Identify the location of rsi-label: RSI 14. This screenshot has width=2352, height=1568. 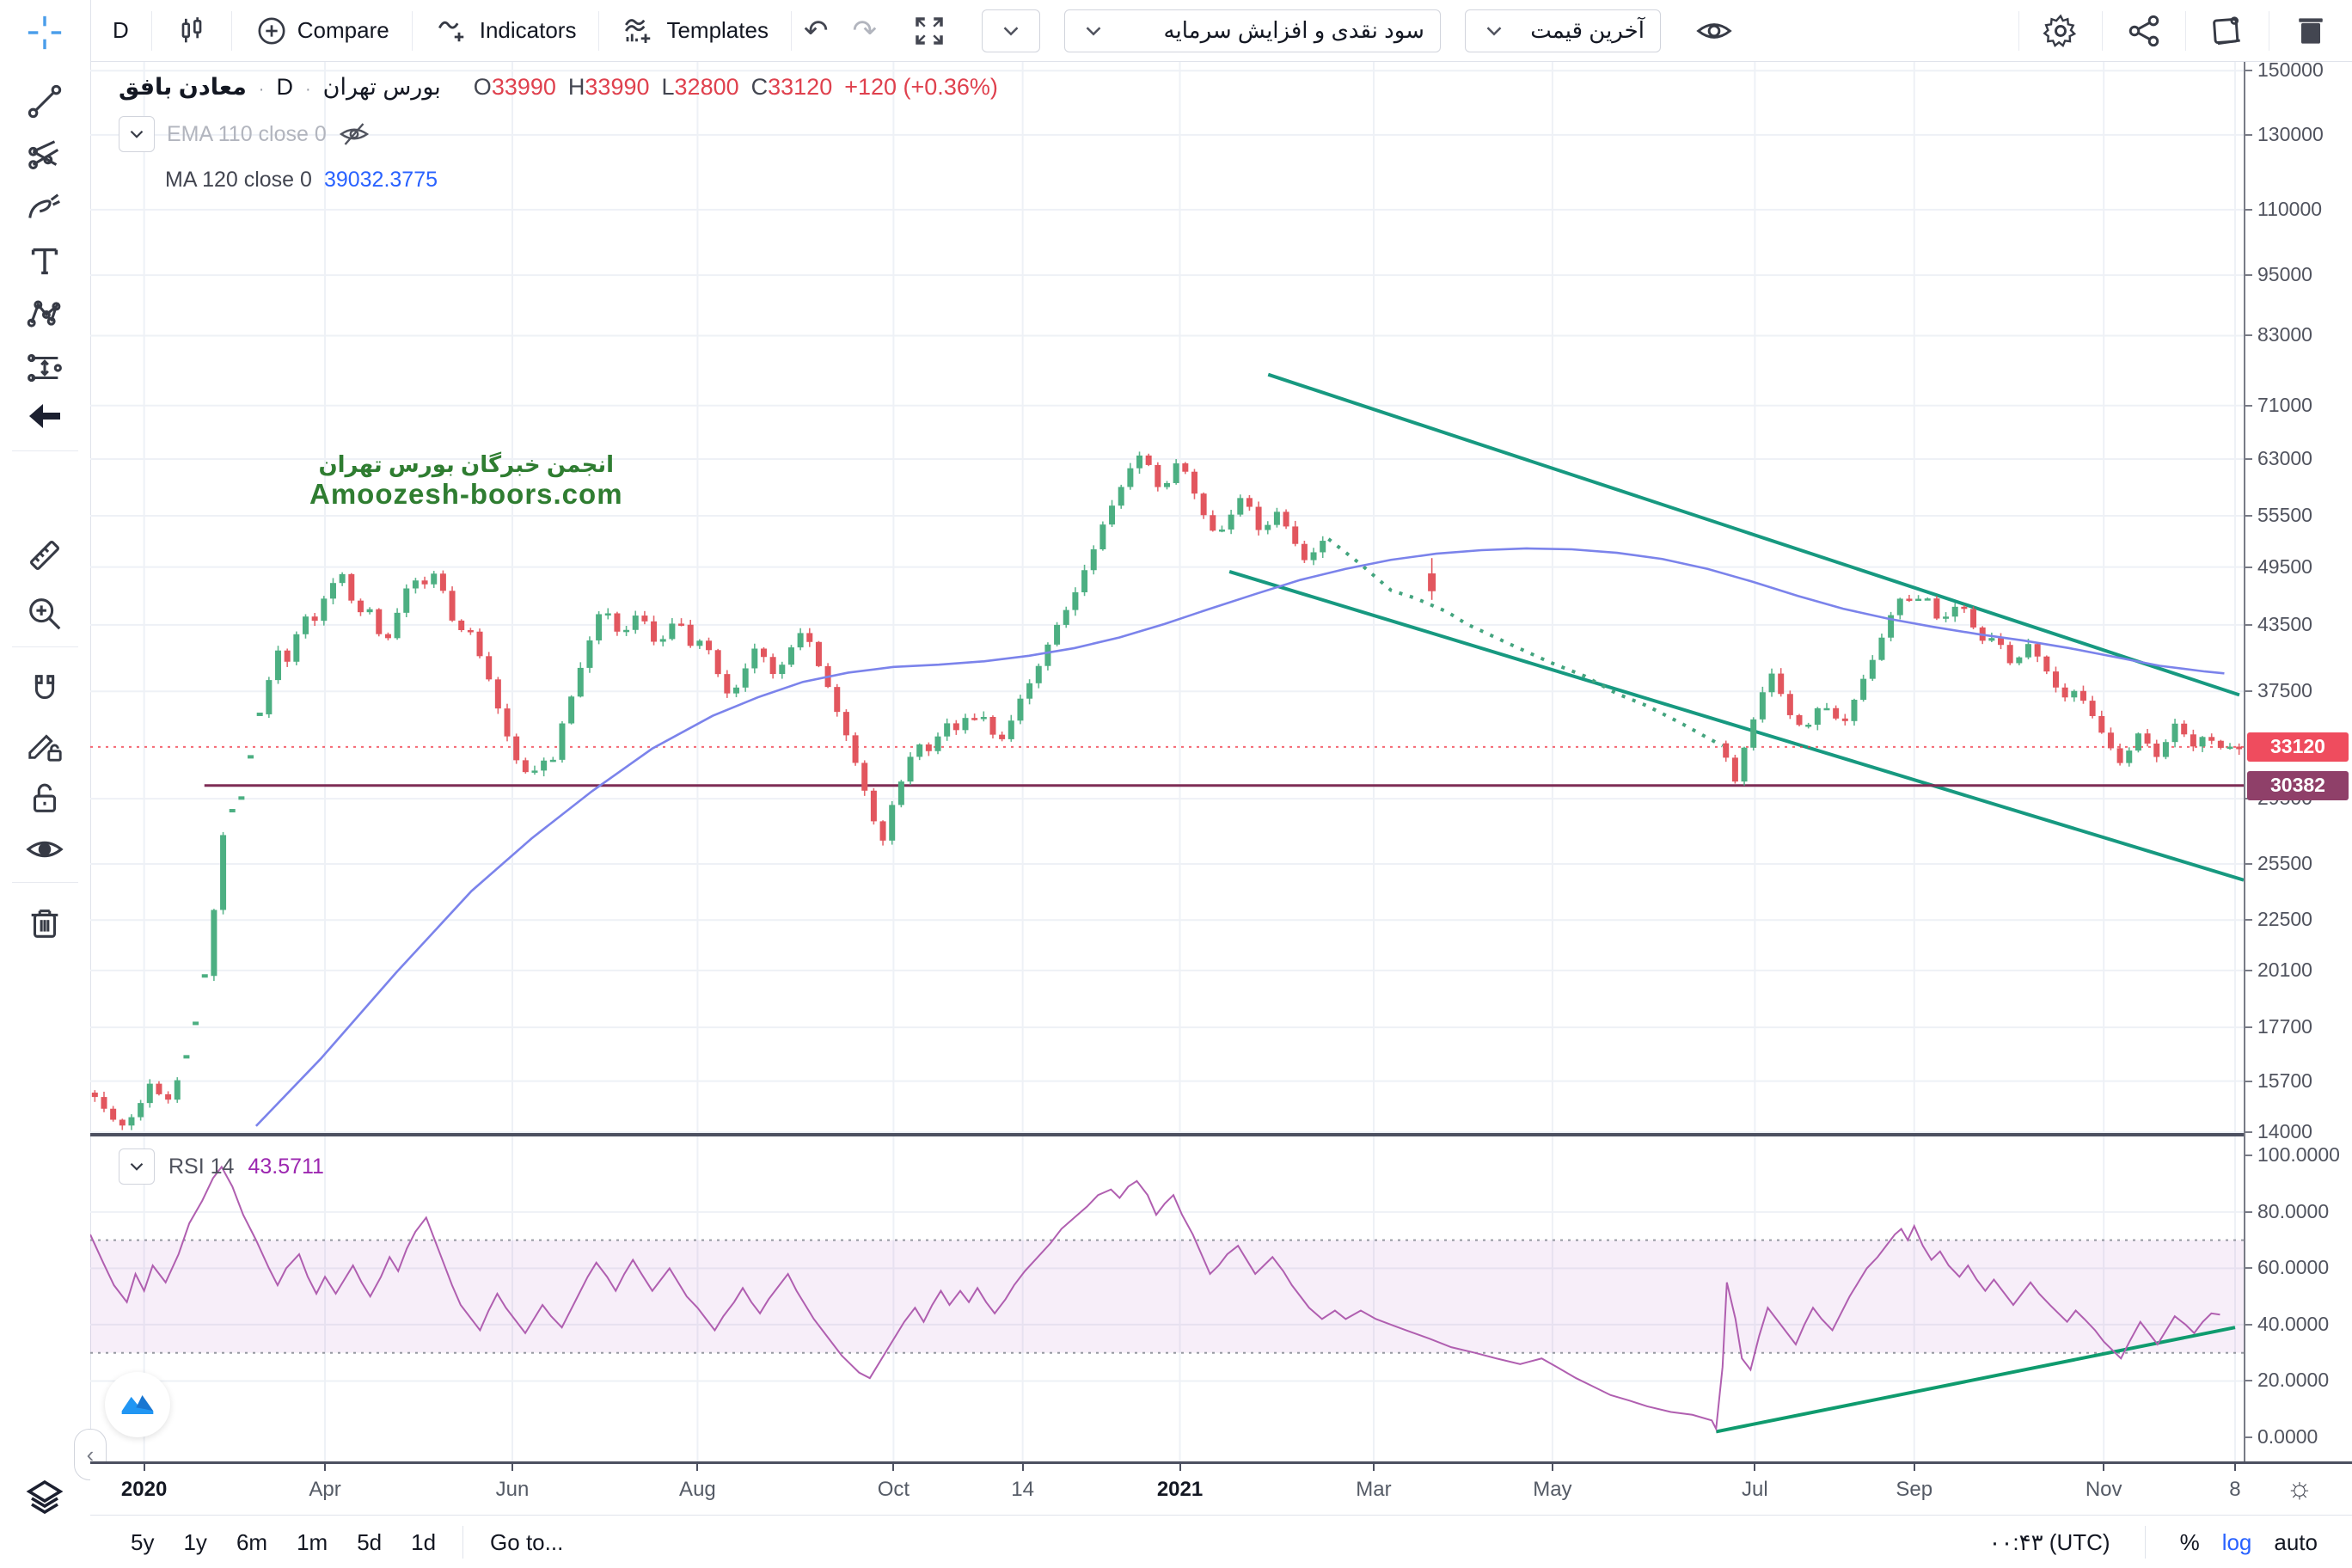
(201, 1166).